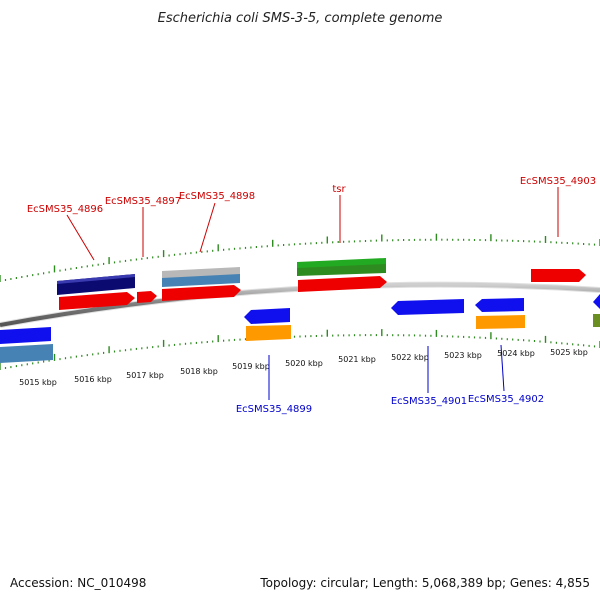 The image size is (600, 600). What do you see at coordinates (217, 196) in the screenshot?
I see `gene-label-text: EcSMS35_4898` at bounding box center [217, 196].